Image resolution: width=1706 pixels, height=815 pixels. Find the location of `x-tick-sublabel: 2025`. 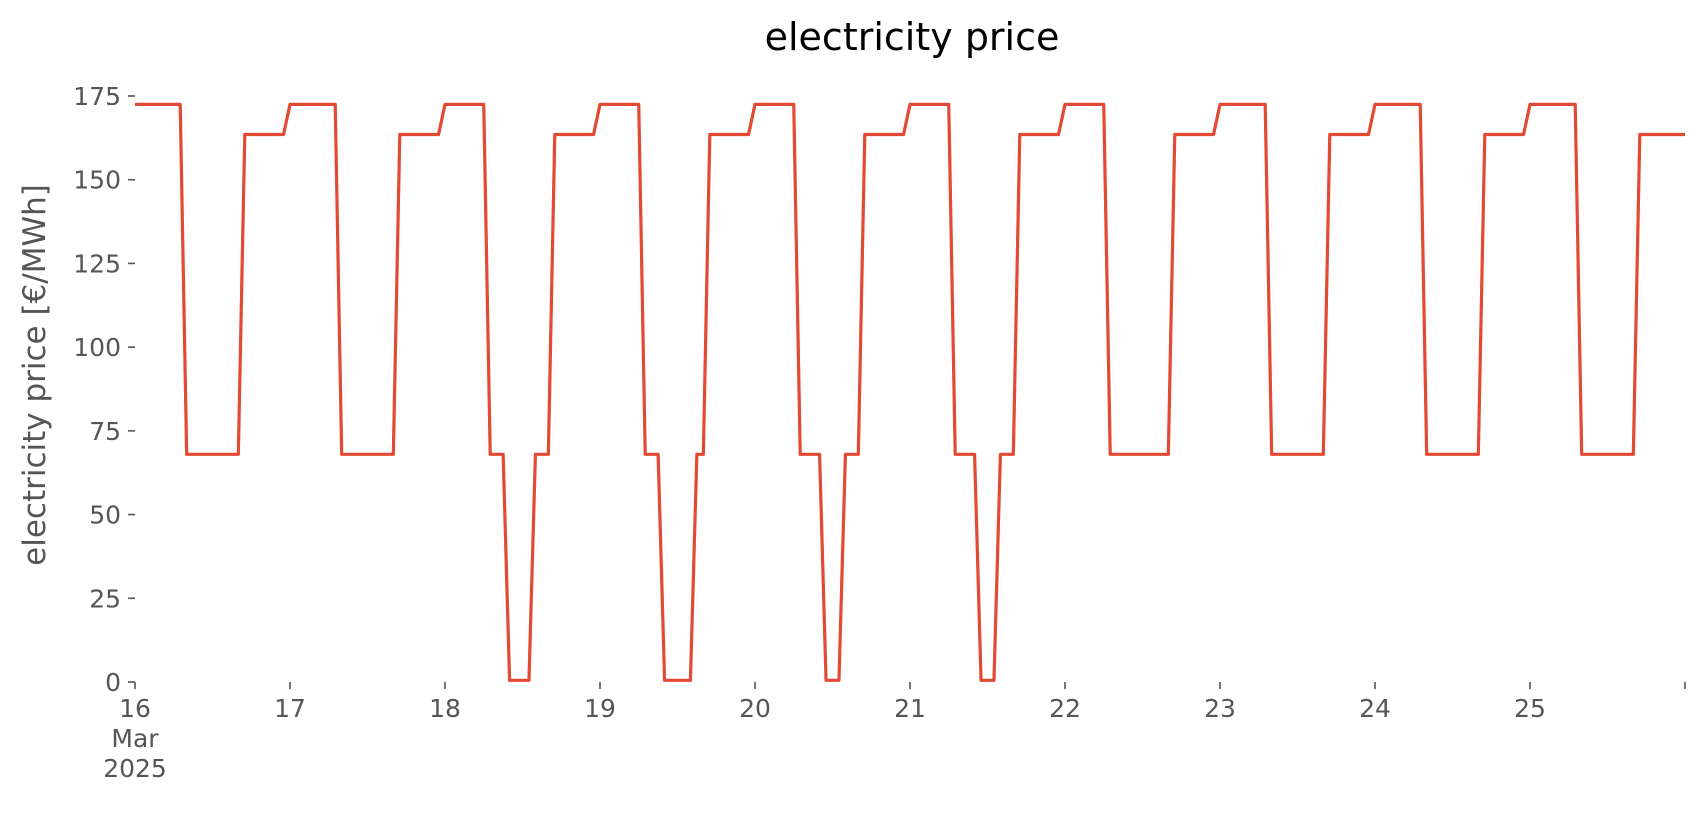

x-tick-sublabel: 2025 is located at coordinates (135, 768).